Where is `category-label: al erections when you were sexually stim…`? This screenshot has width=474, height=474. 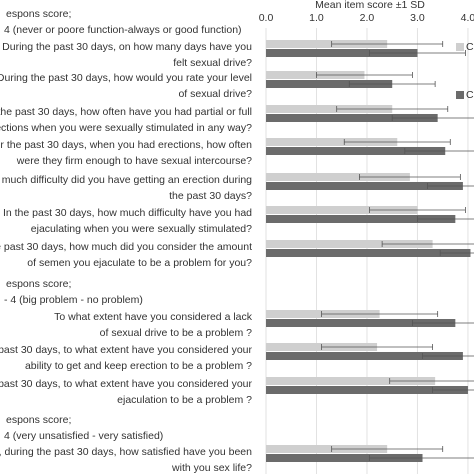
category-label: al erections when you were sexually stim… is located at coordinates (126, 128).